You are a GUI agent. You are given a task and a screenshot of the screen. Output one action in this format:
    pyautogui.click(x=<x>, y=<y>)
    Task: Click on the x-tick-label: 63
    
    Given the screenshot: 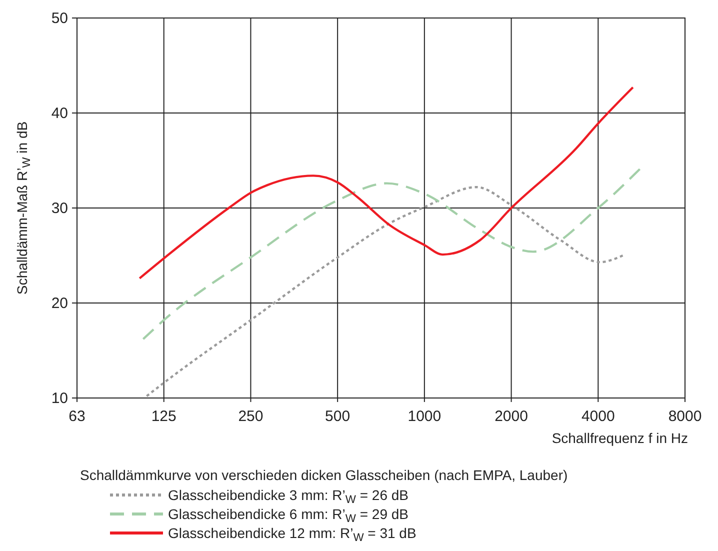 What is the action you would take?
    pyautogui.click(x=77, y=416)
    